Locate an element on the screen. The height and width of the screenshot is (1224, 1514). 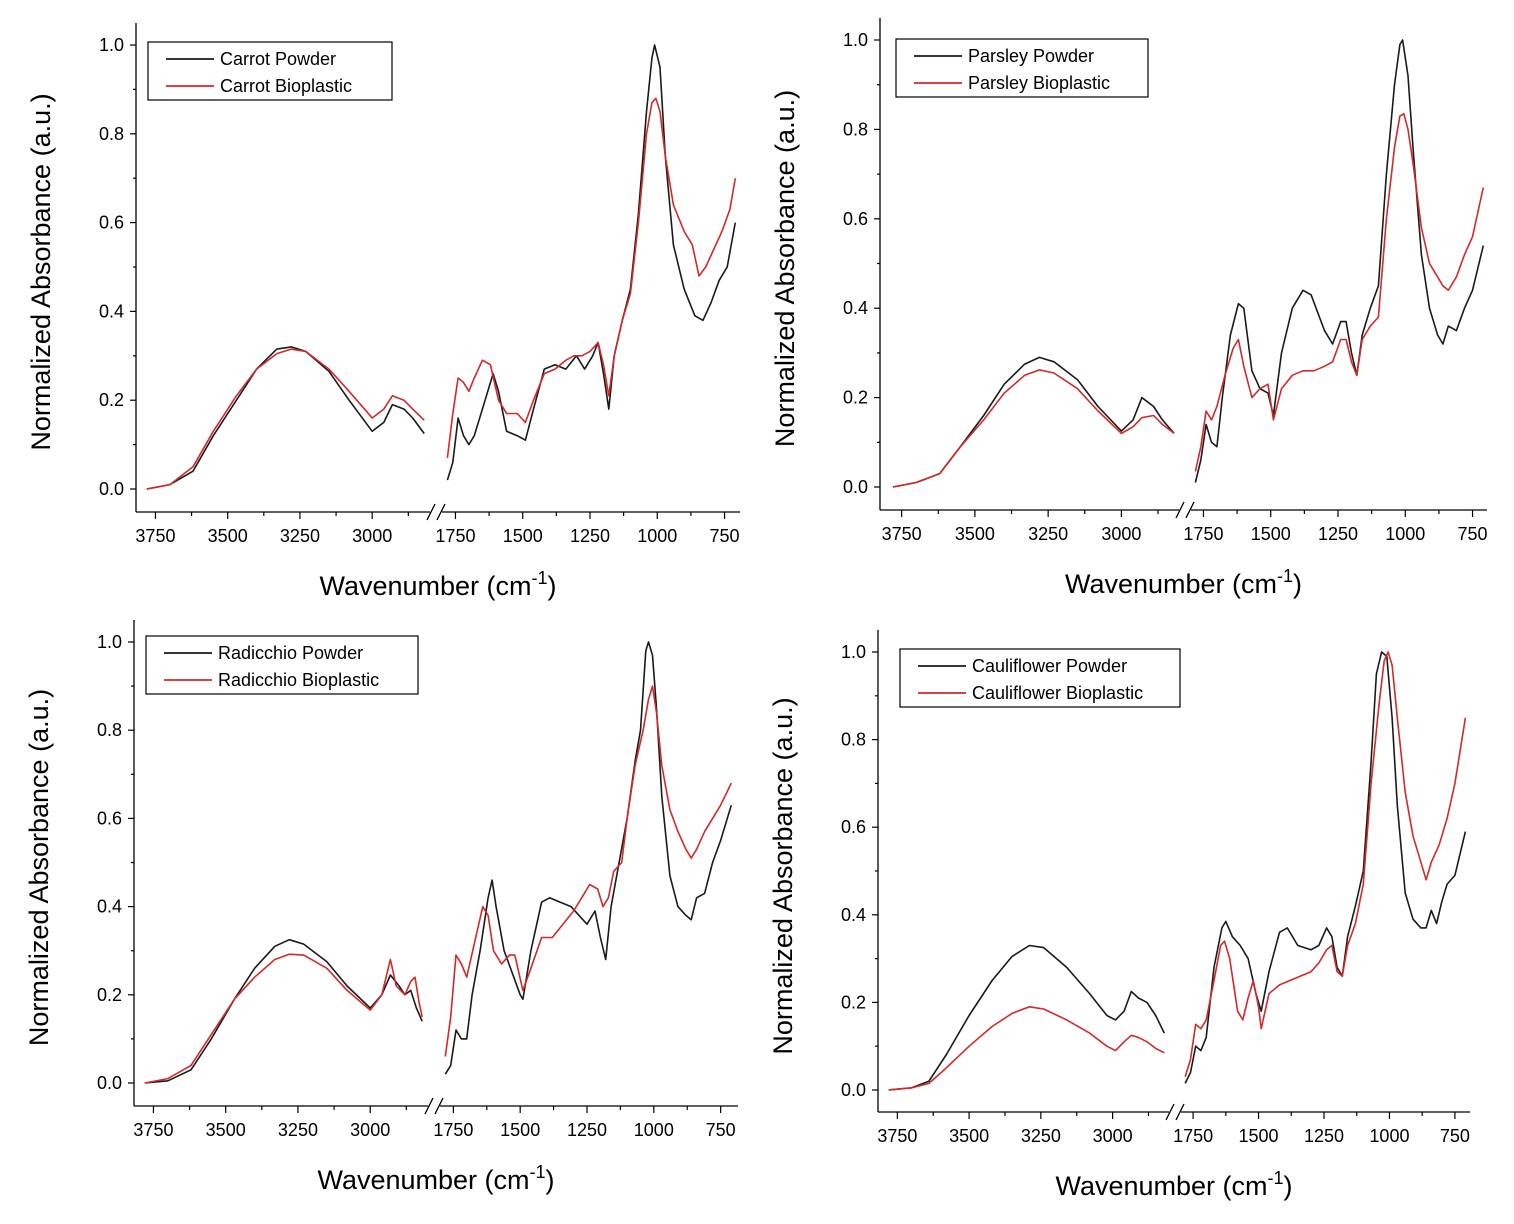
legend-label: Carrot Powder is located at coordinates (278, 59).